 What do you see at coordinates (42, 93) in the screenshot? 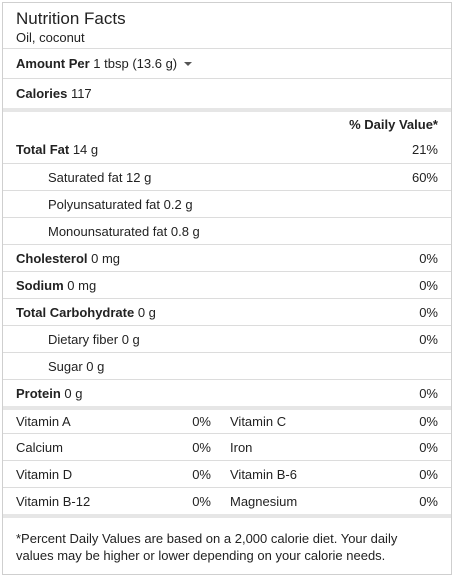
I see `calories-label: Calories` at bounding box center [42, 93].